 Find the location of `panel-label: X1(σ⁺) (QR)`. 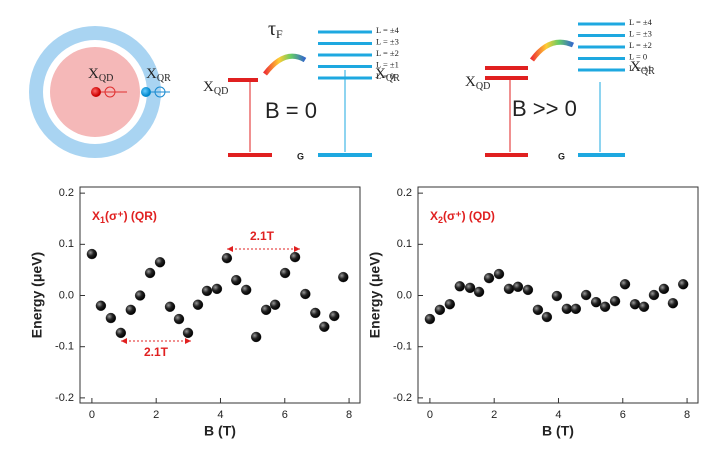

panel-label: X1(σ⁺) (QR) is located at coordinates (124, 217).